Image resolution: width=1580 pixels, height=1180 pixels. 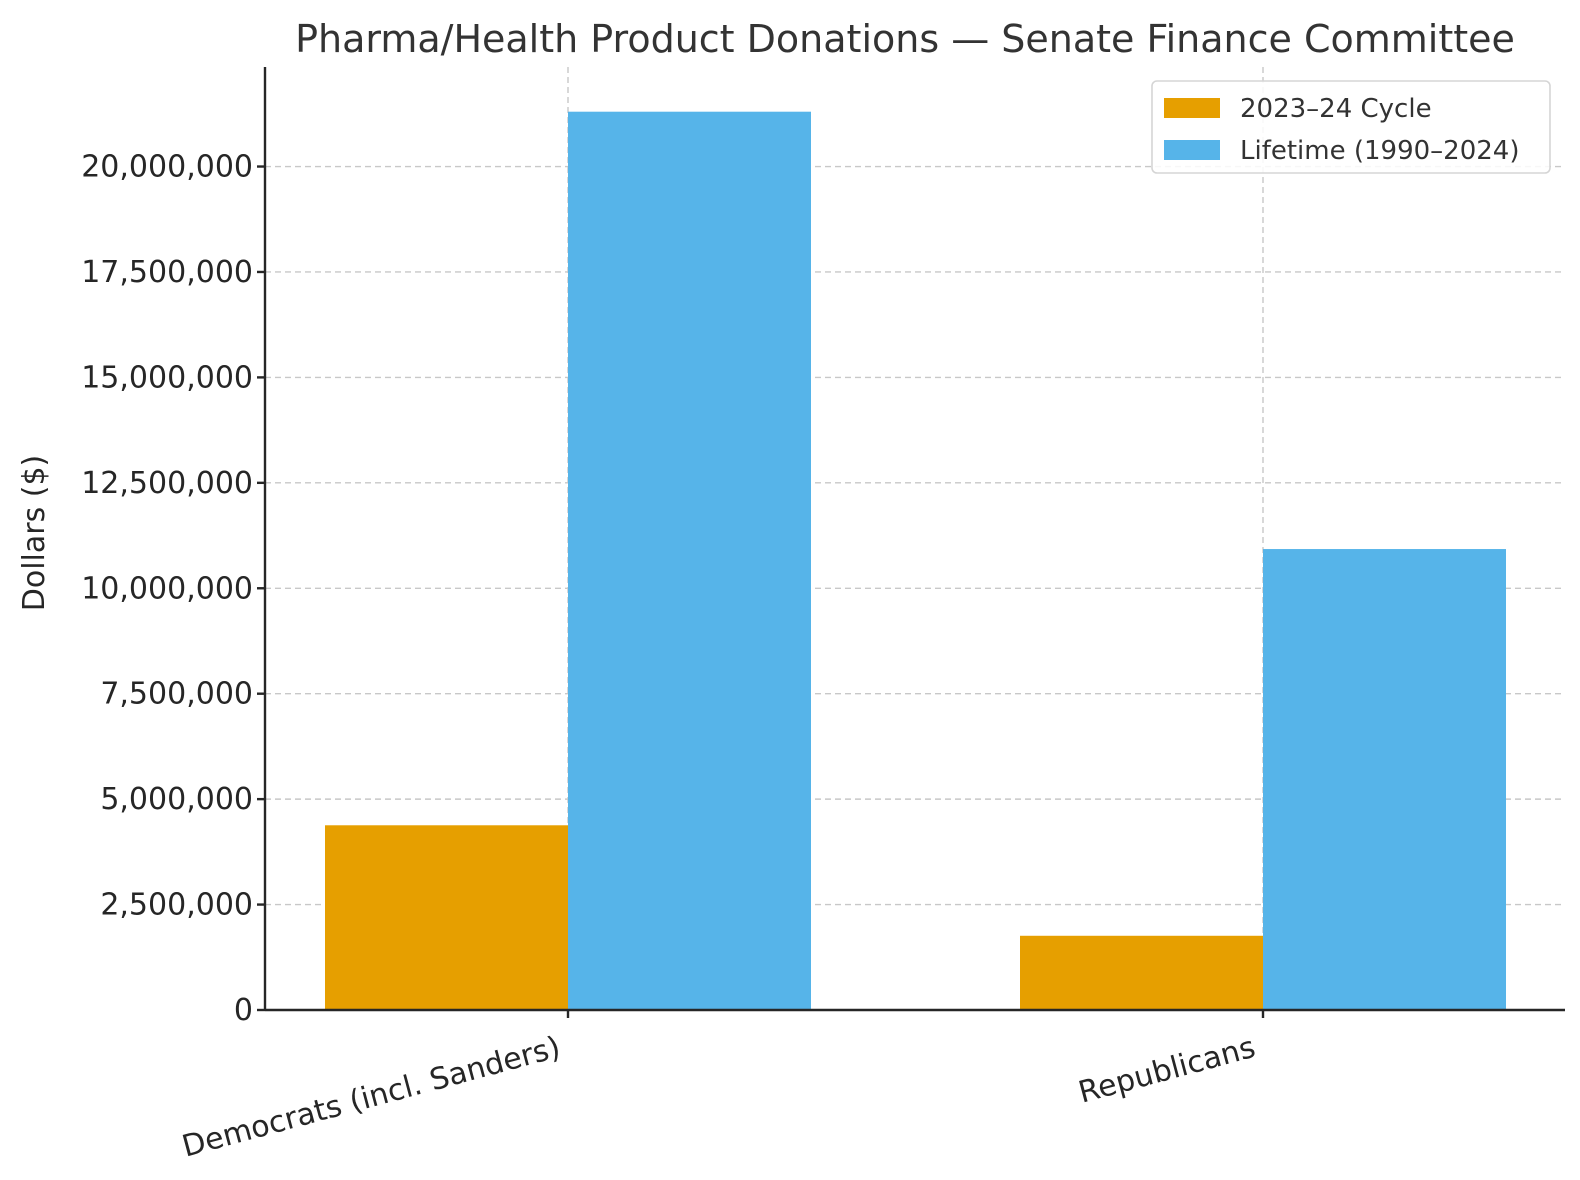 I want to click on y-tick-label: 5,000,000, so click(x=176, y=799).